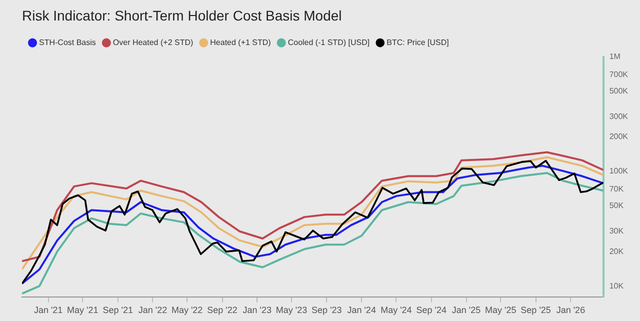 The height and width of the screenshot is (321, 640). What do you see at coordinates (48, 310) in the screenshot?
I see `x-tick-label: Jan '21` at bounding box center [48, 310].